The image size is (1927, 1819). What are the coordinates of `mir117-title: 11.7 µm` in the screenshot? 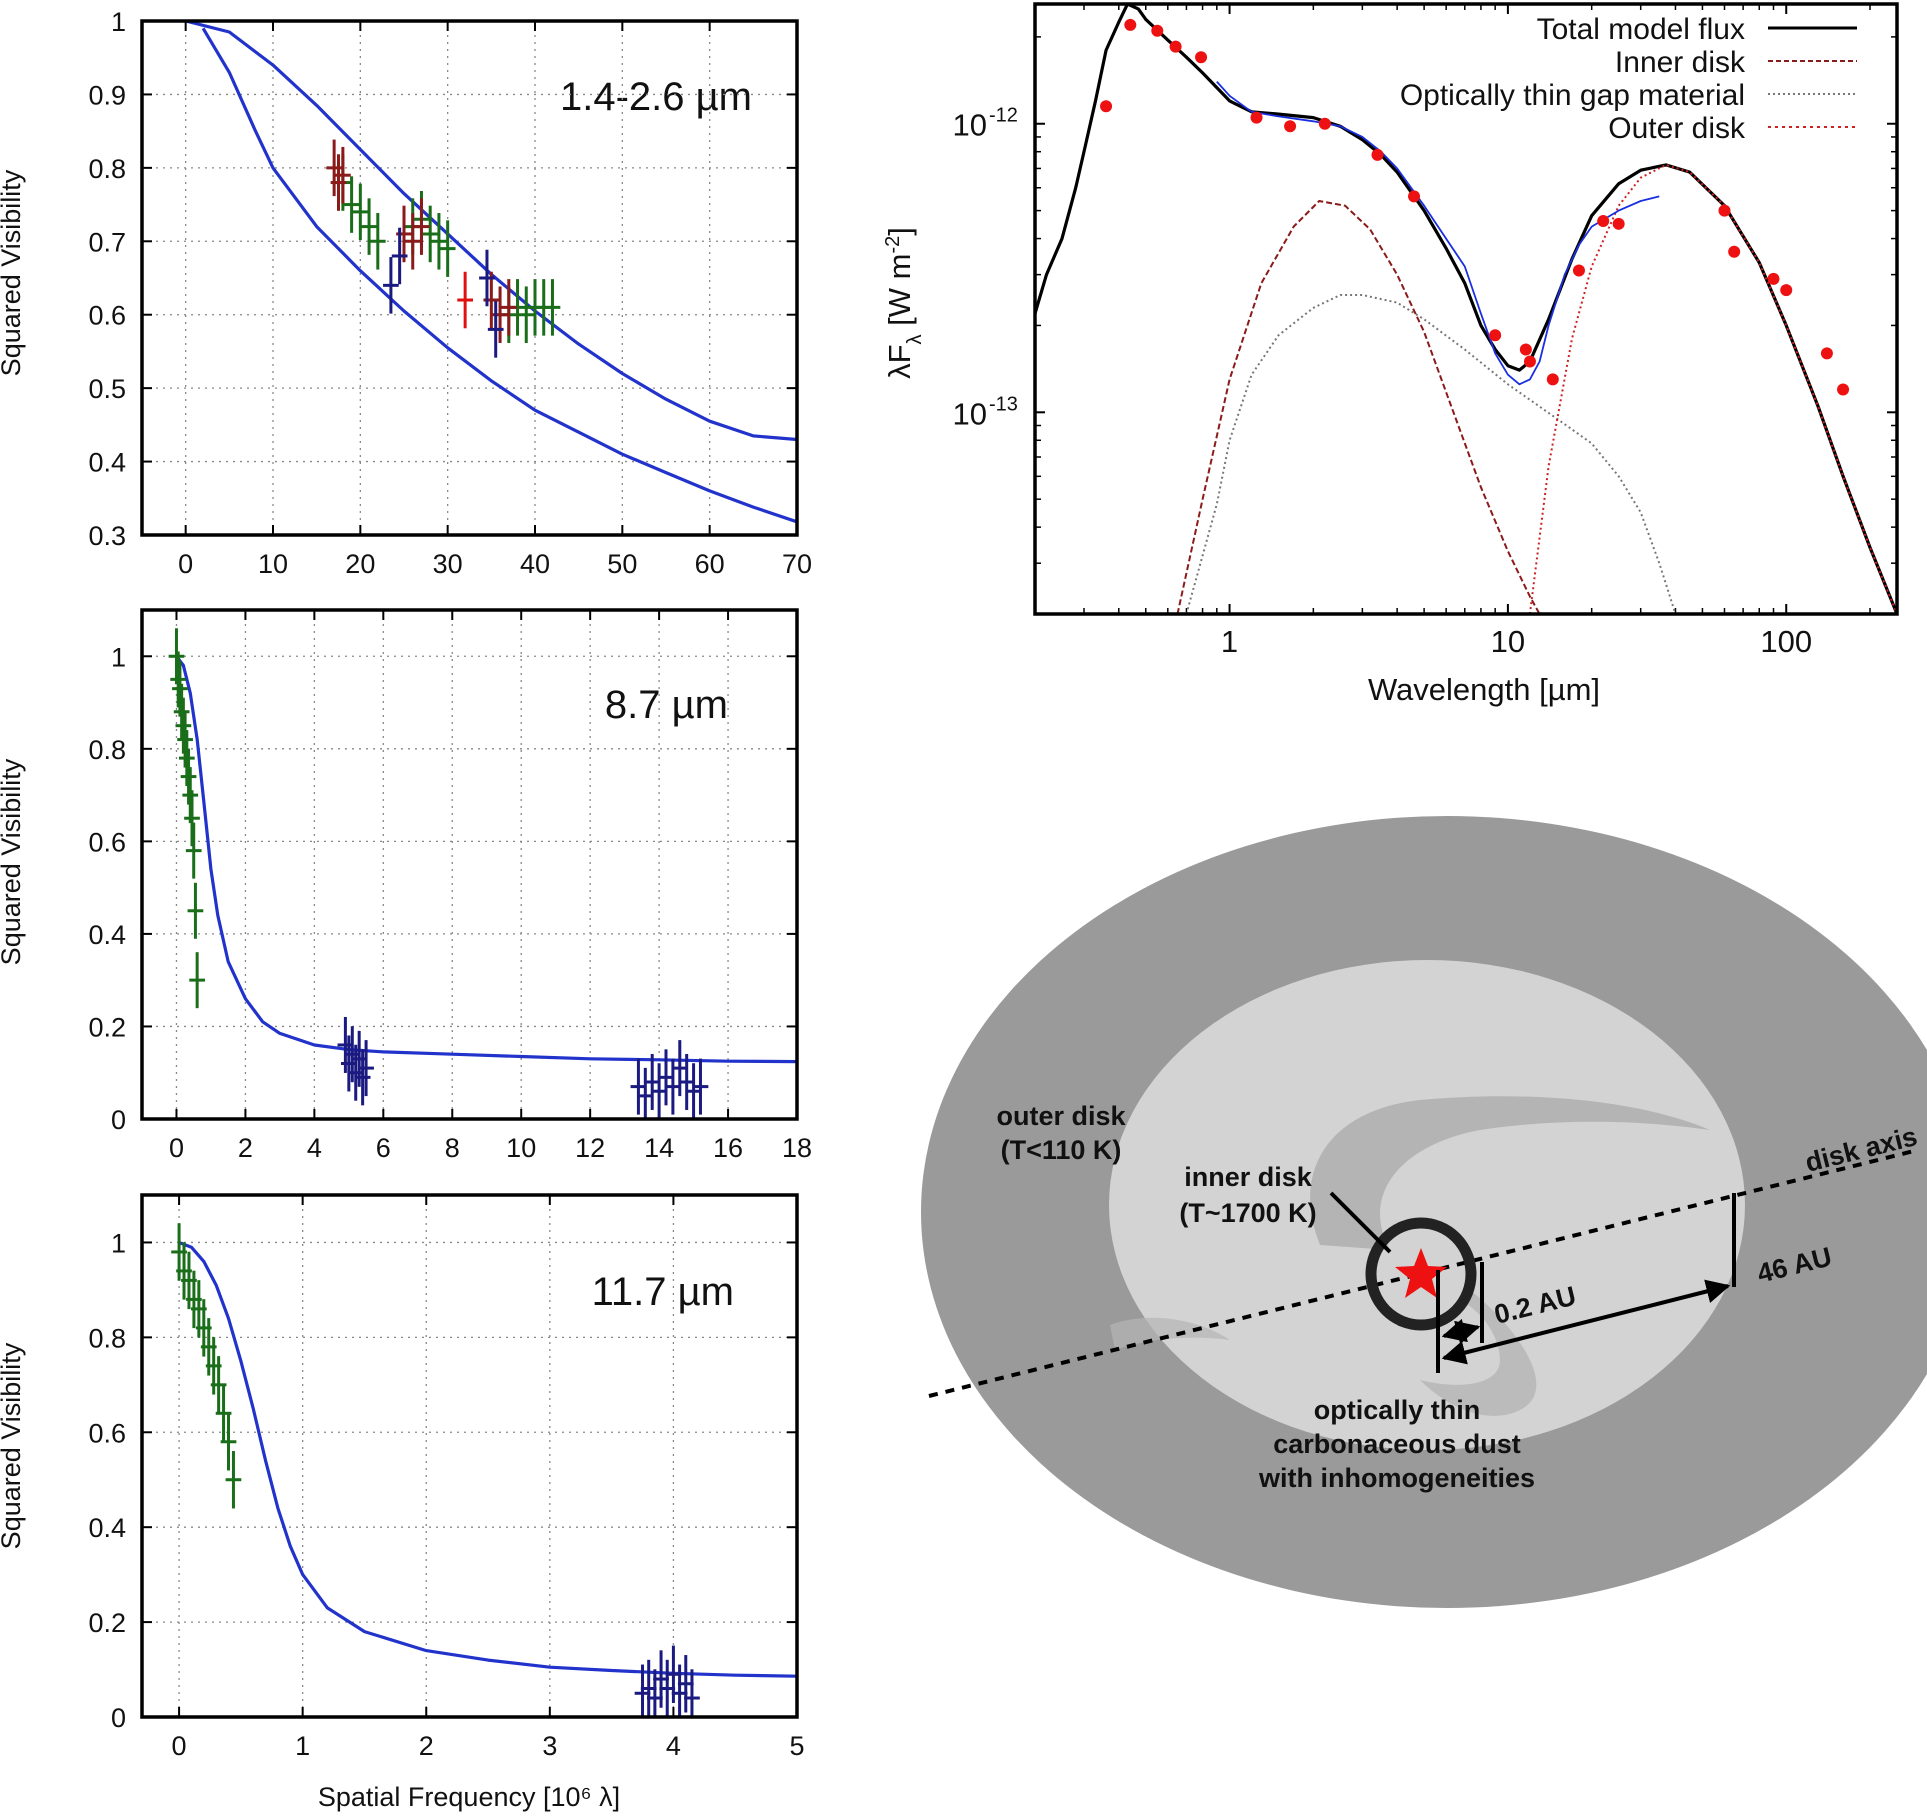 It's located at (663, 1292).